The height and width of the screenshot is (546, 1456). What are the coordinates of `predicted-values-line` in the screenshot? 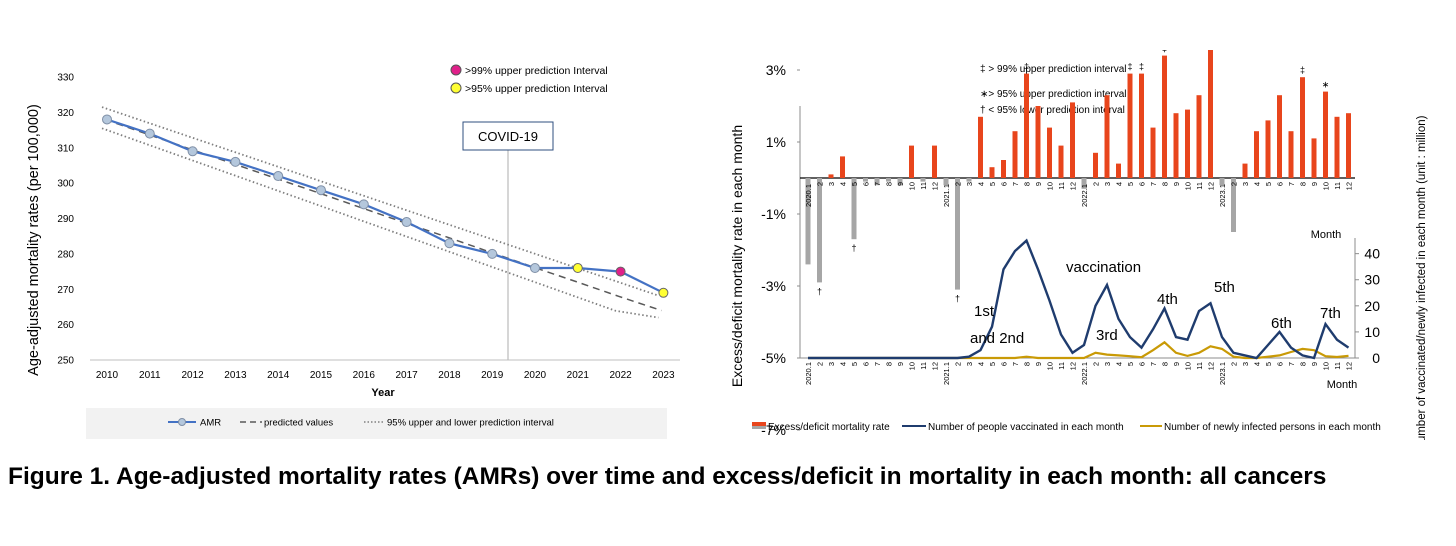 It's located at (383, 215).